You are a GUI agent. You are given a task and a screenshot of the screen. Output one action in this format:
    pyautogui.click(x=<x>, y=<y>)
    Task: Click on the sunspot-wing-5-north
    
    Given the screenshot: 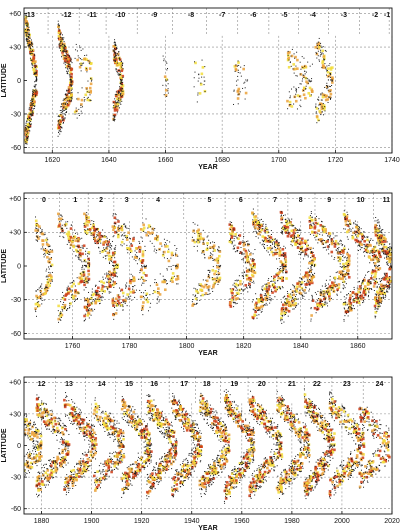 What is the action you would take?
    pyautogui.click(x=199, y=69)
    